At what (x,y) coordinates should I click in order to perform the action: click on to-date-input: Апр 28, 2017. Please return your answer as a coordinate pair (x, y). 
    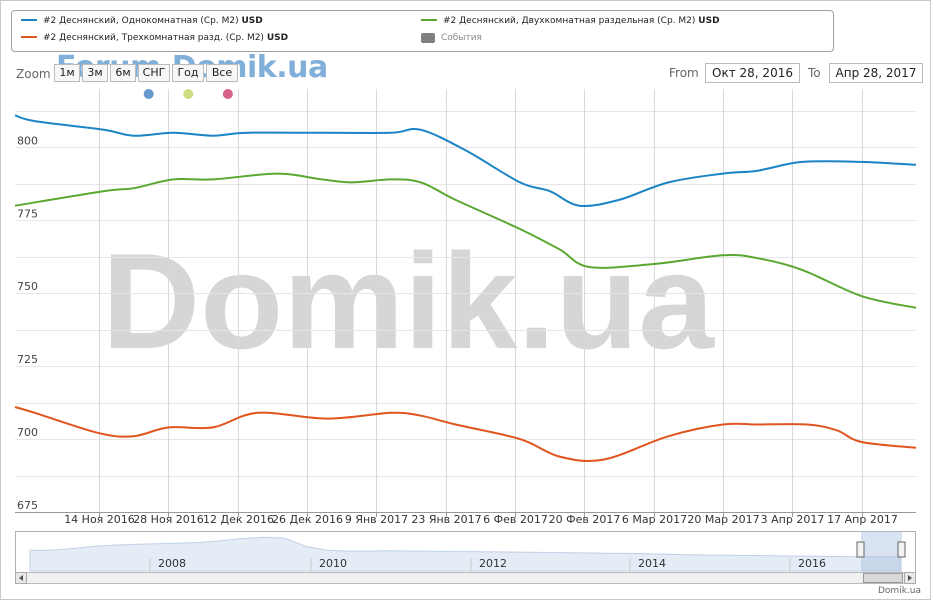
    Looking at the image, I should click on (876, 73).